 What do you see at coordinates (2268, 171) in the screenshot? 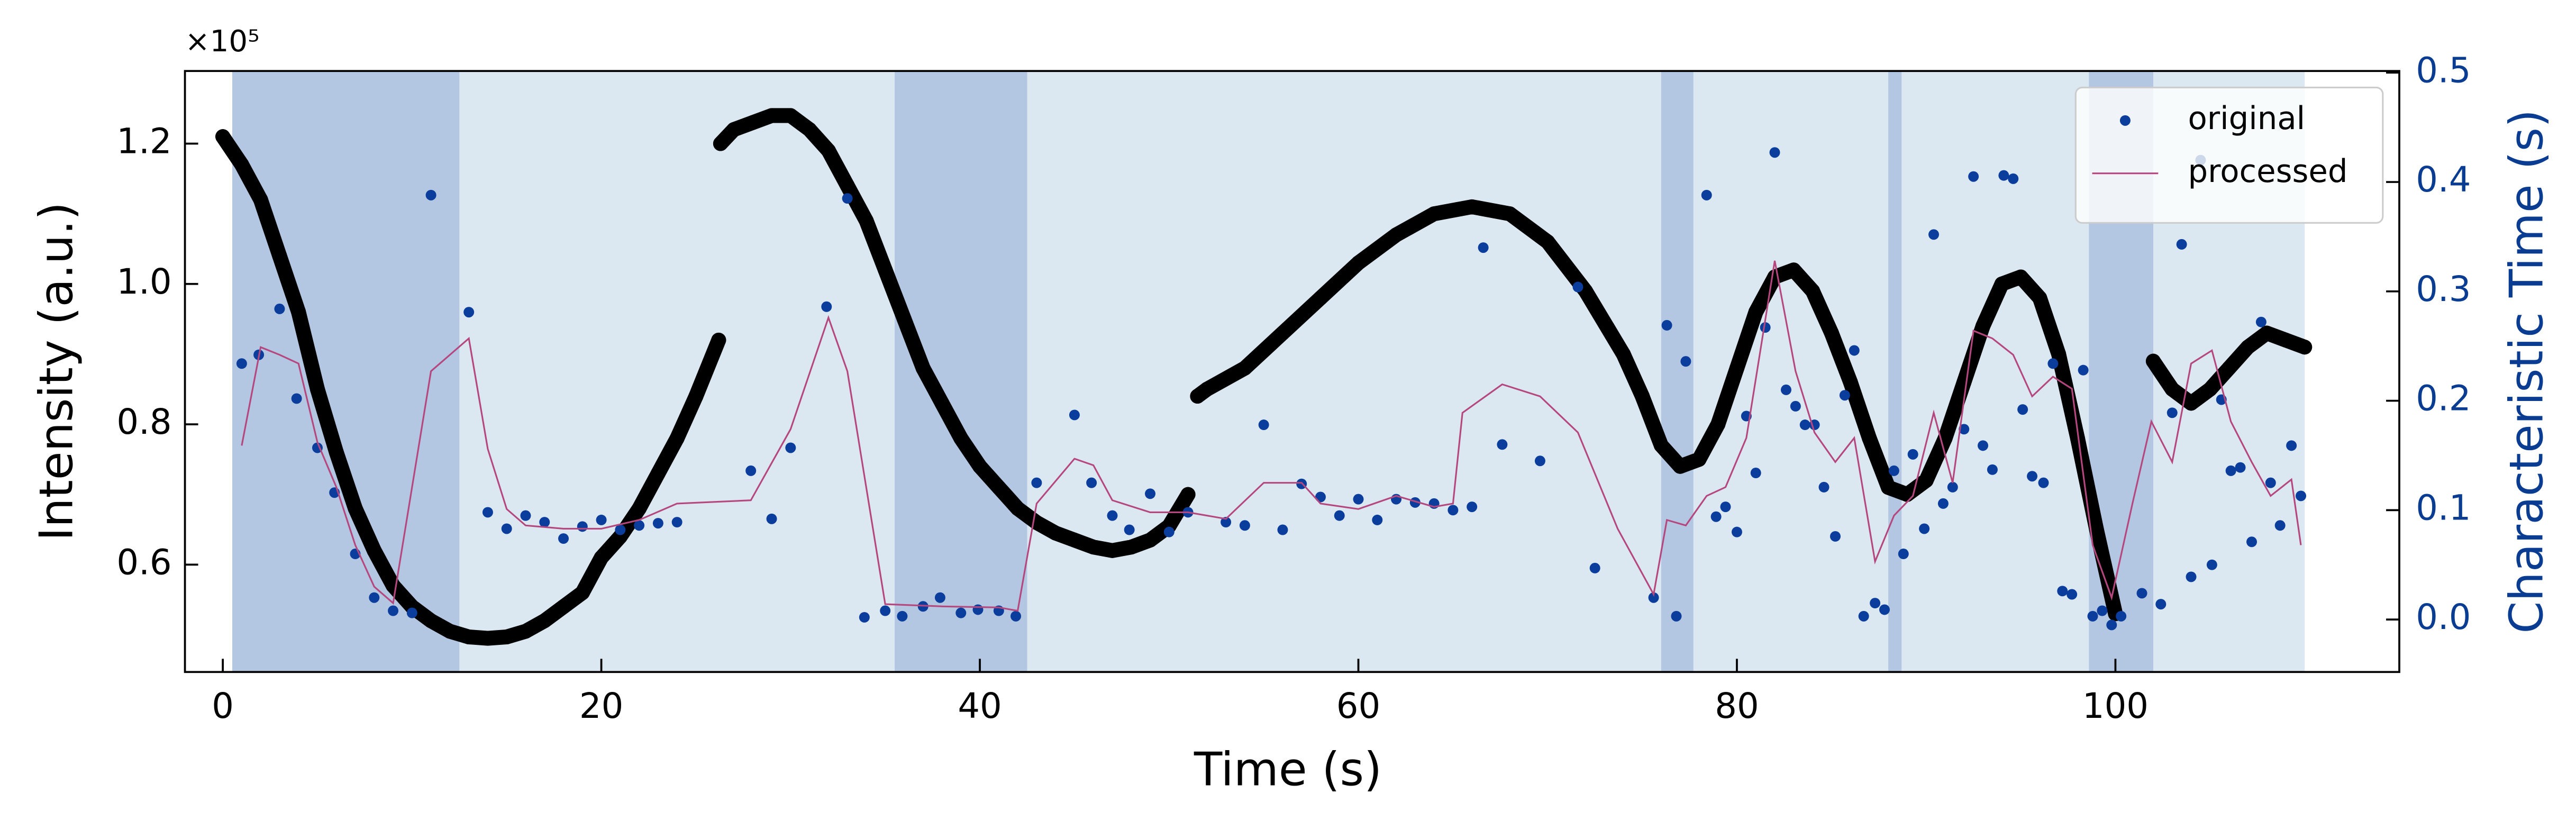
I see `legend-label: processed` at bounding box center [2268, 171].